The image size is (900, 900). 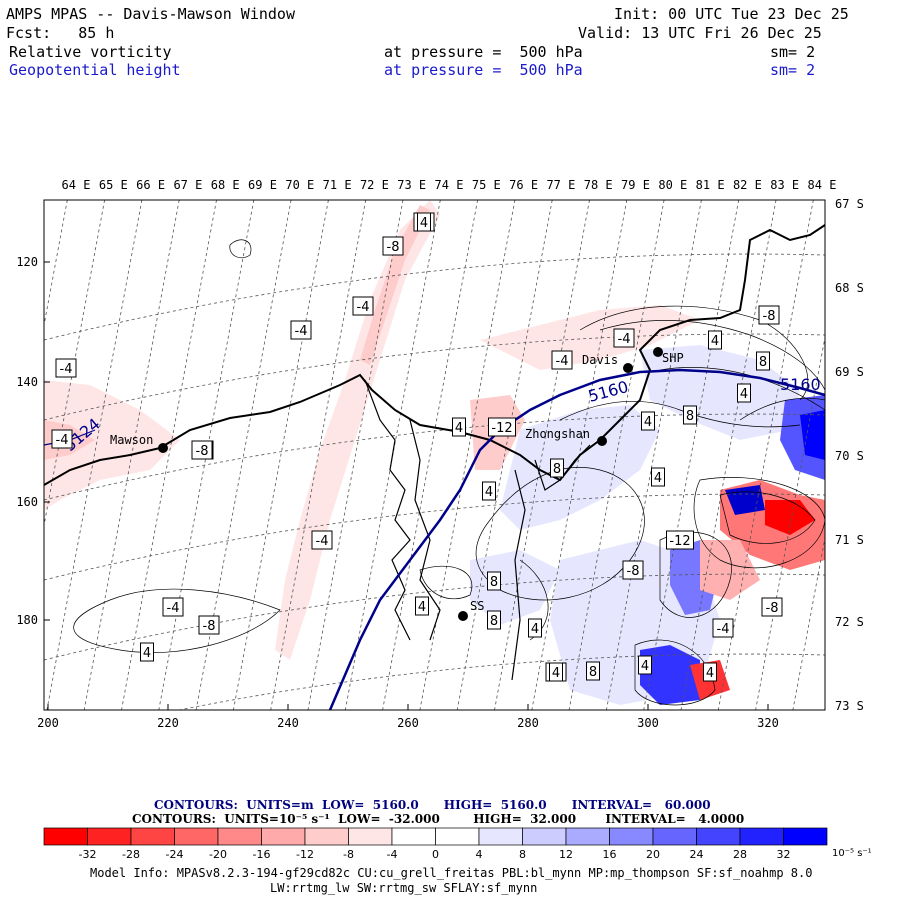 What do you see at coordinates (479, 854) in the screenshot?
I see `colorbar-tick-label: 4` at bounding box center [479, 854].